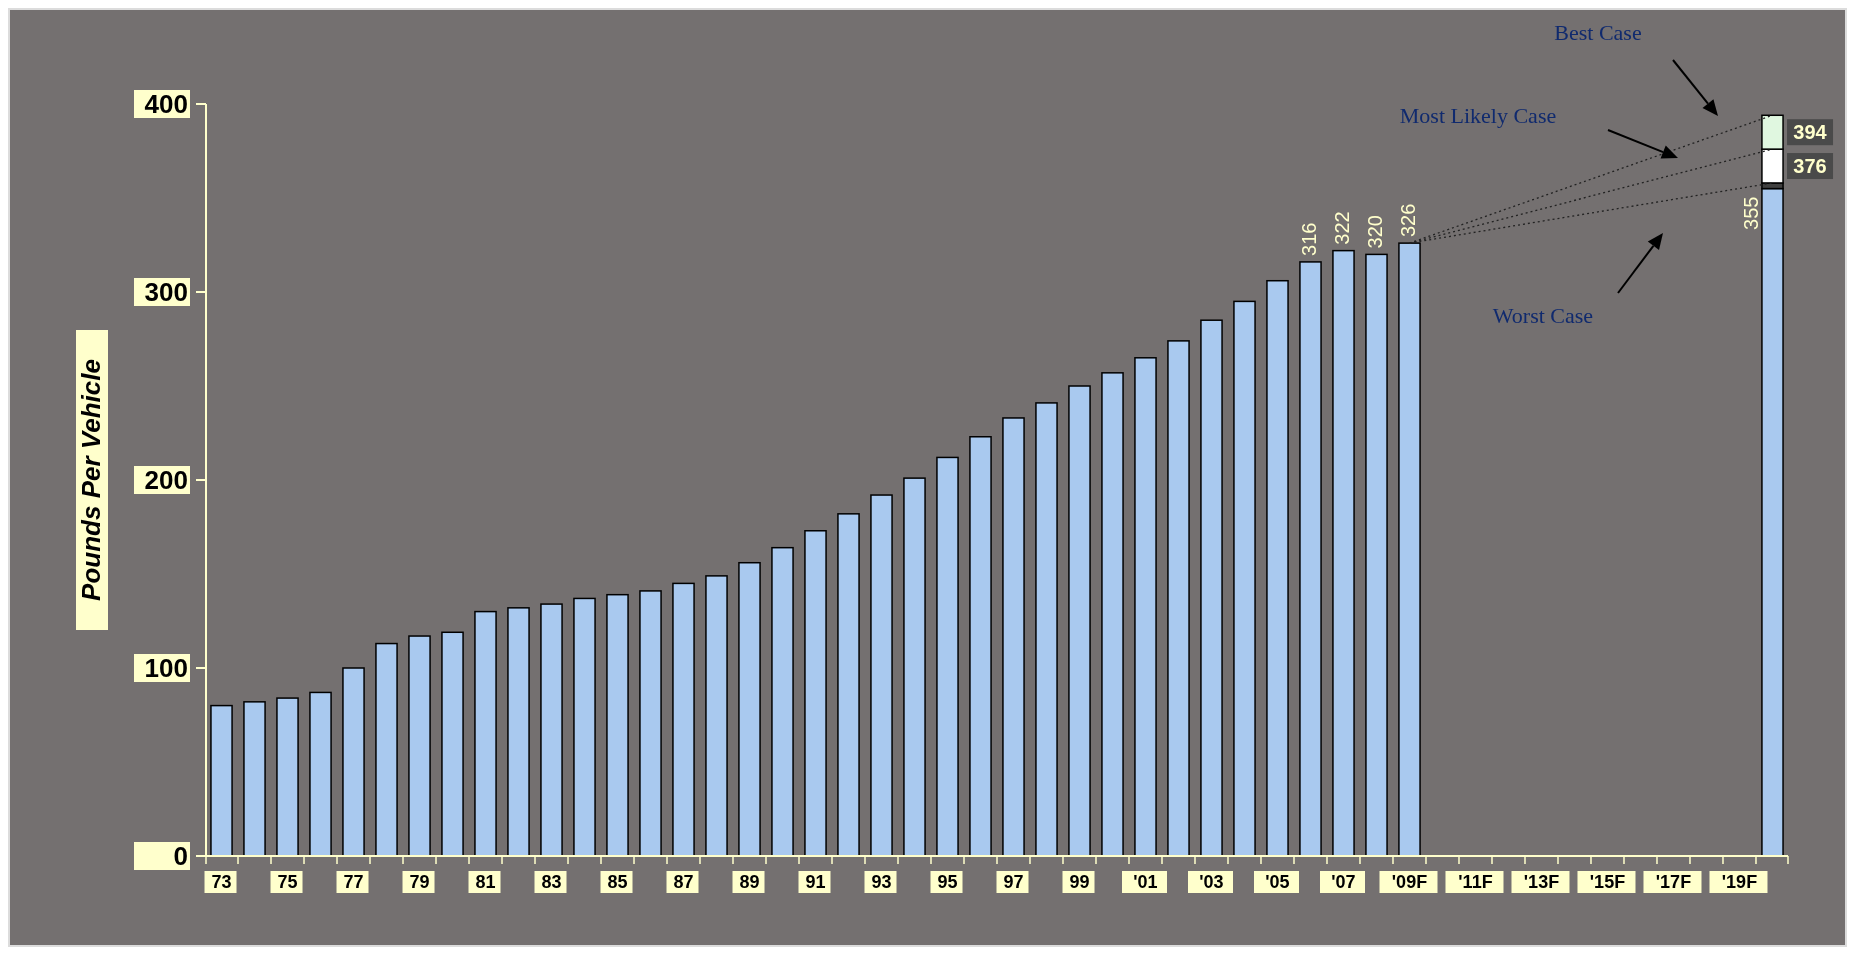 This screenshot has height=955, width=1855. What do you see at coordinates (1375, 232) in the screenshot?
I see `data-label: 320` at bounding box center [1375, 232].